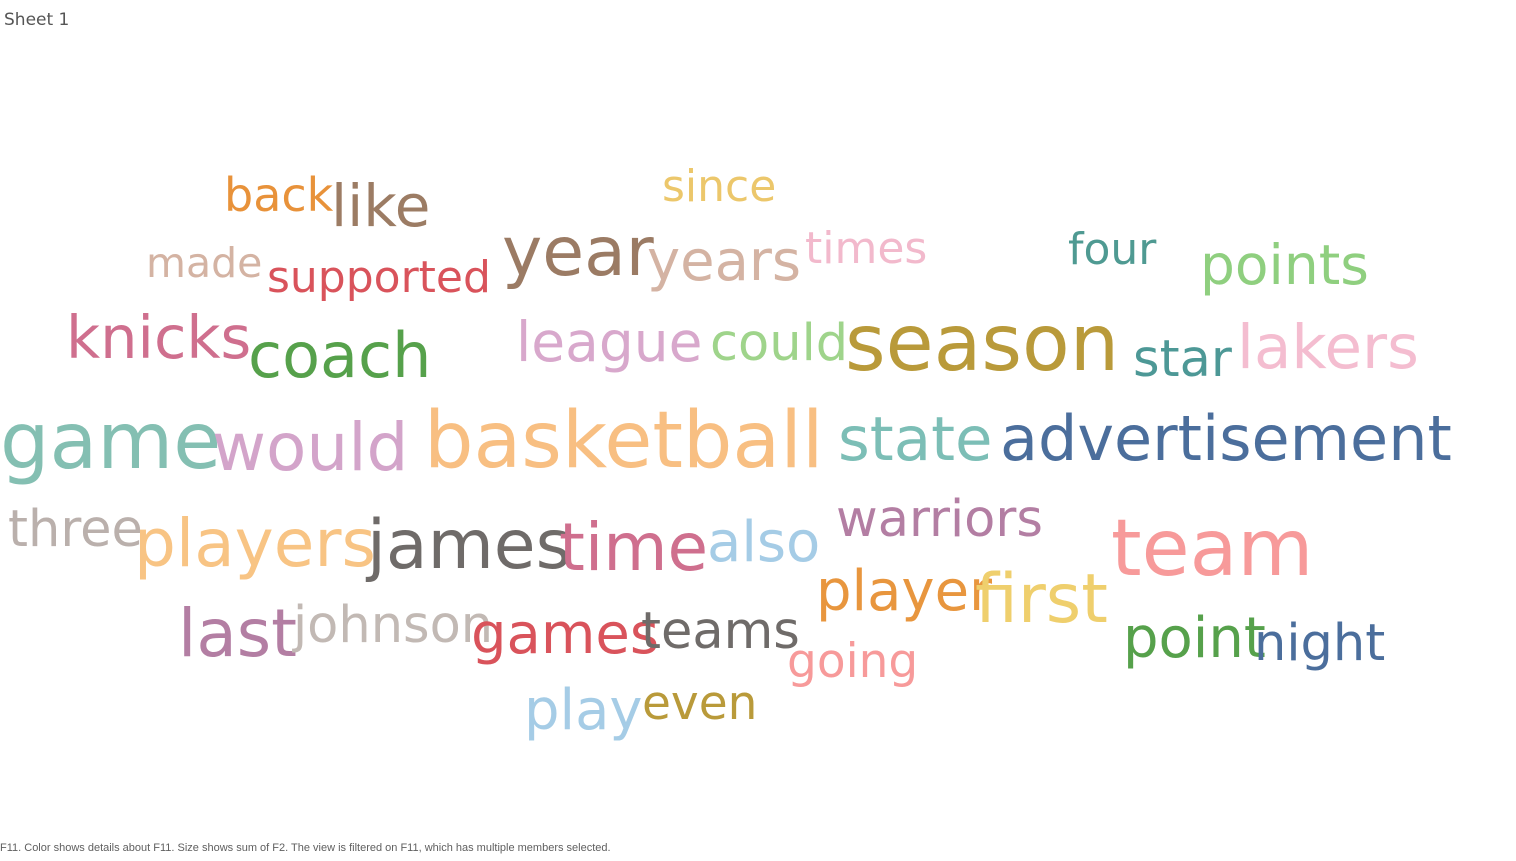 The height and width of the screenshot is (861, 1516). Describe the element at coordinates (237, 633) in the screenshot. I see `word-last: last` at that location.